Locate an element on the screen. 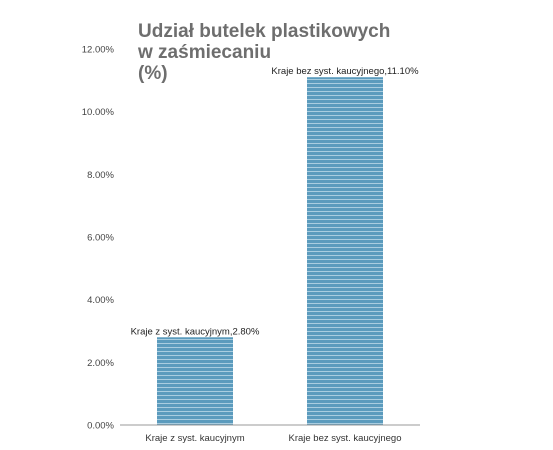  data-label: Kraje z syst. kaucyjnym,2.80% is located at coordinates (195, 331).